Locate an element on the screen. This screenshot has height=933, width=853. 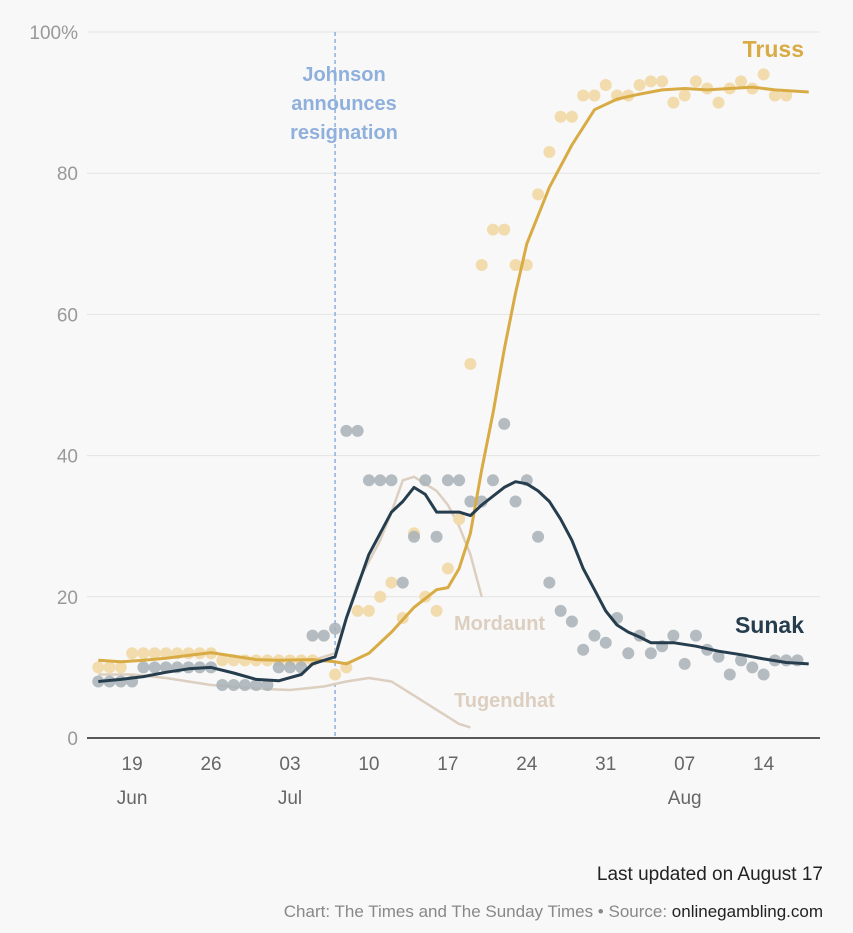
x-tick-label: 24 is located at coordinates (527, 764).